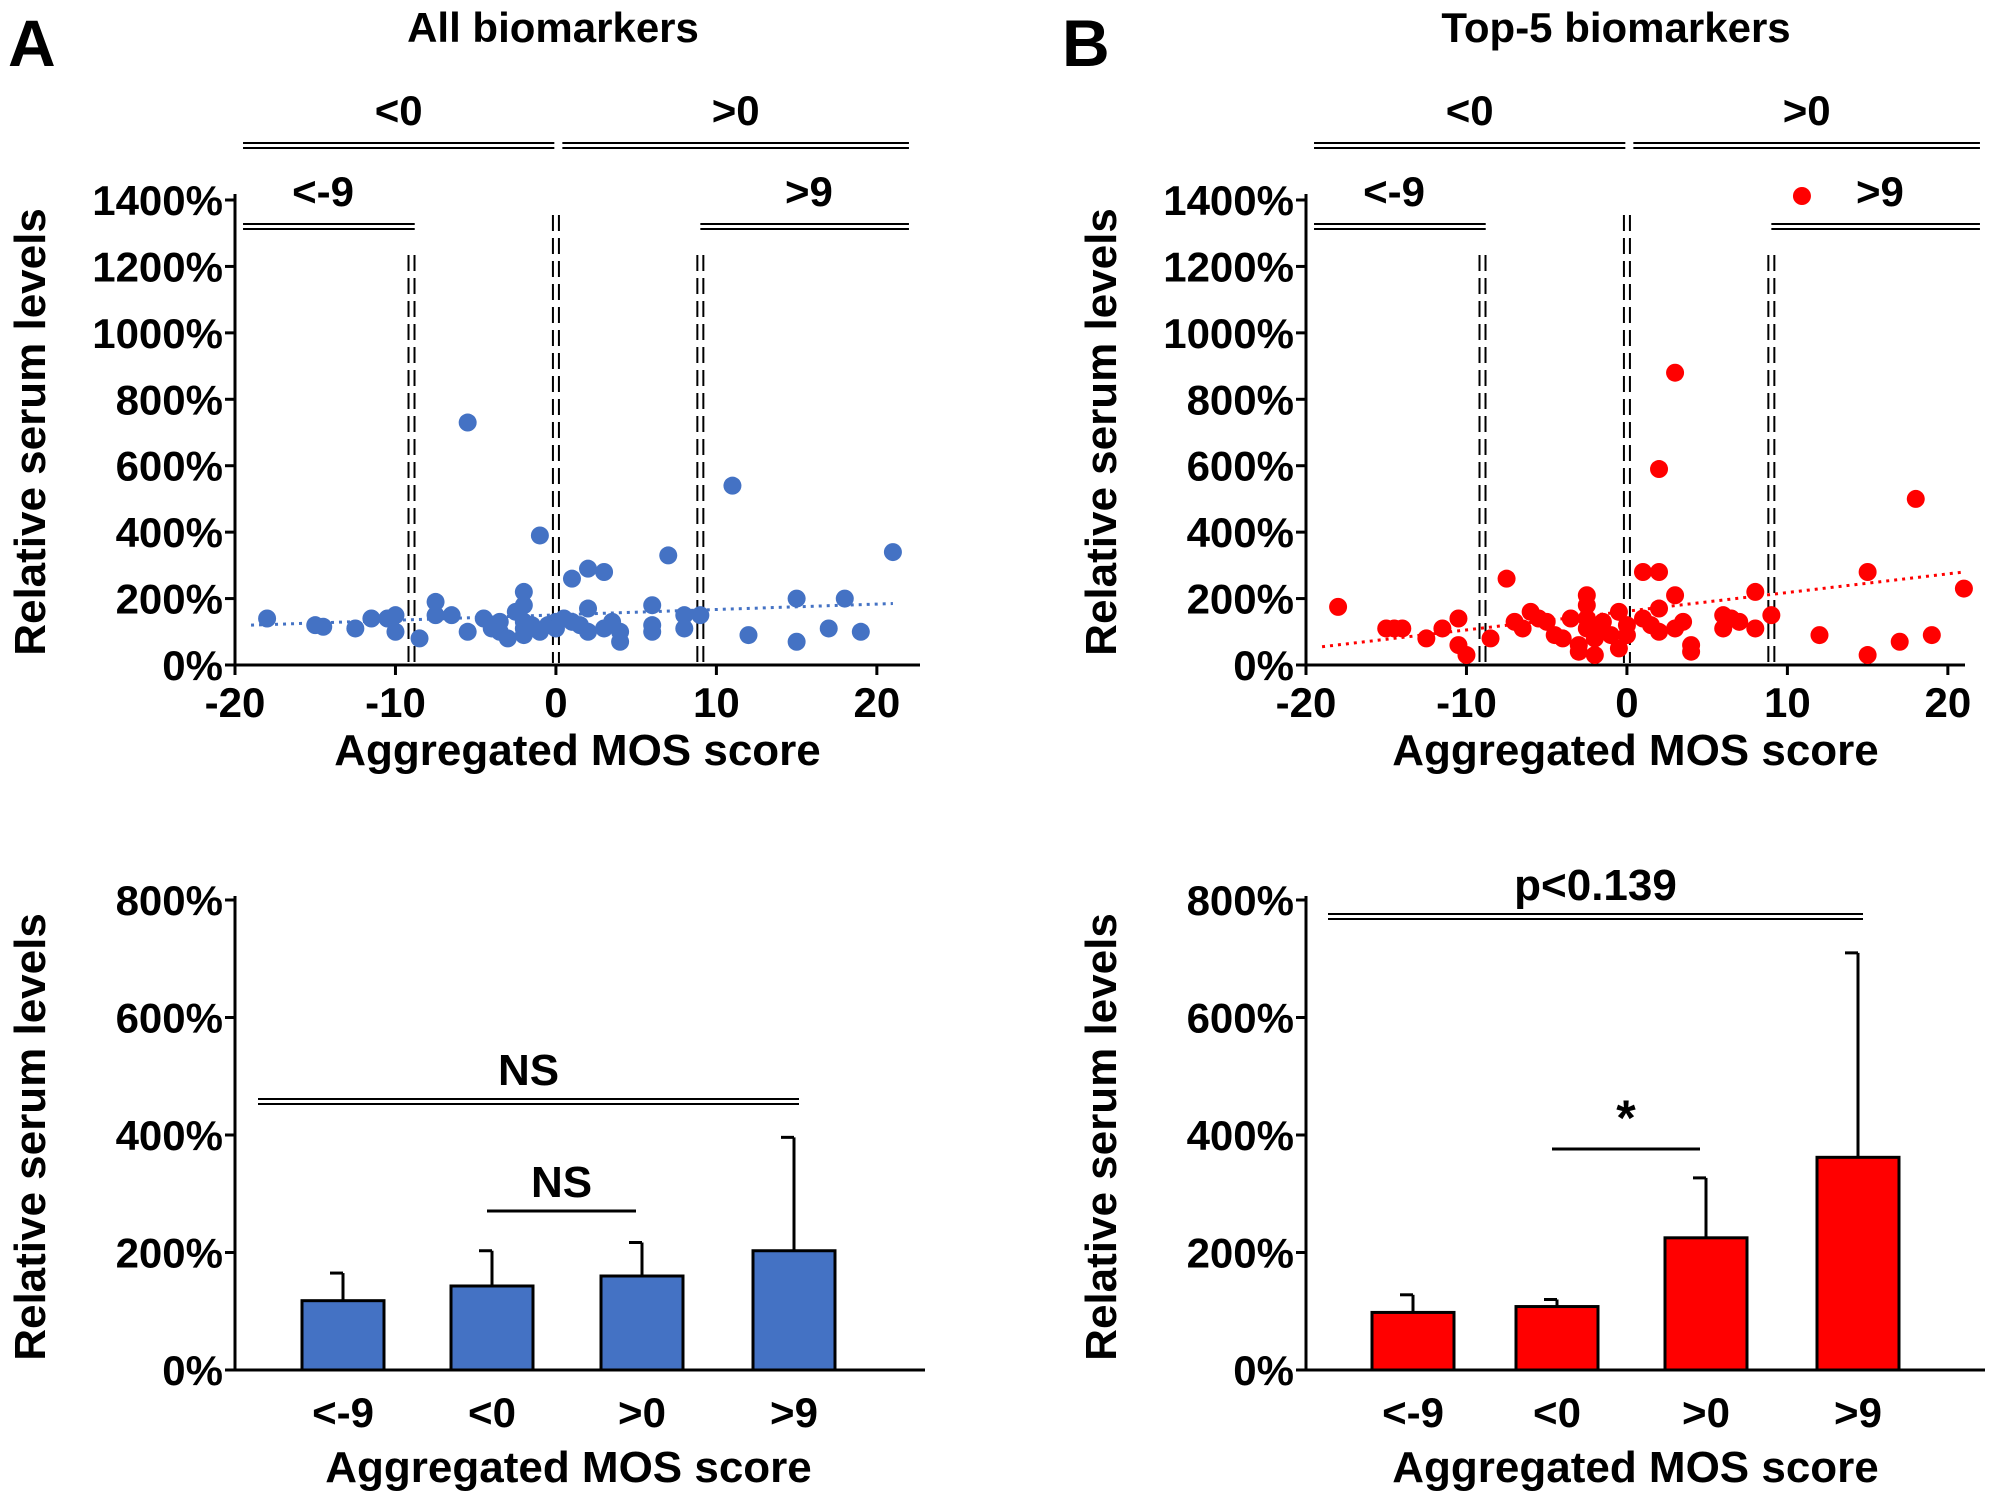  What do you see at coordinates (343, 1412) in the screenshot?
I see `x-category-label: <-9` at bounding box center [343, 1412].